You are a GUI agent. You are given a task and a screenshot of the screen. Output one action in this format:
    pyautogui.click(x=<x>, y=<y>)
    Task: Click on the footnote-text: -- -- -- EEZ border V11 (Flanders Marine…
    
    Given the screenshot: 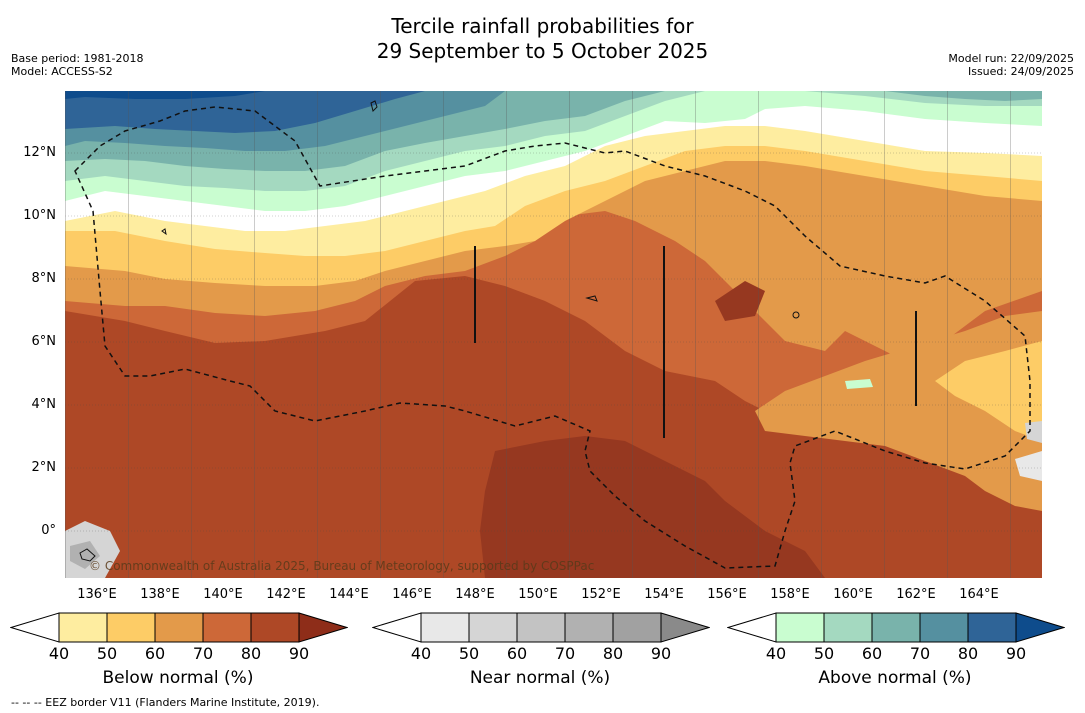 What is the action you would take?
    pyautogui.click(x=165, y=702)
    